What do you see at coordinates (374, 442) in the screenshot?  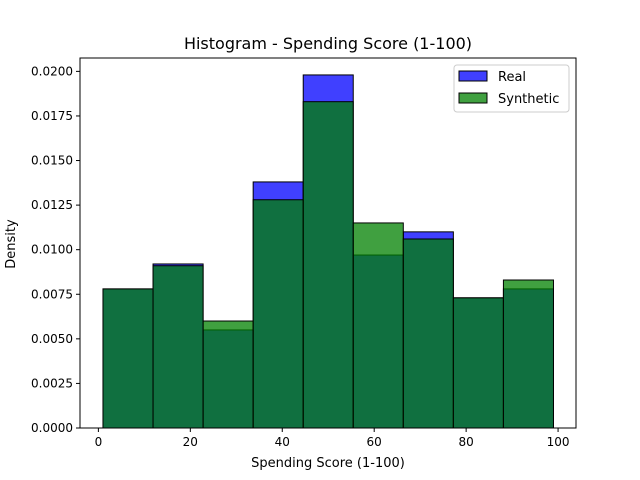 I see `x-tick-label: 60` at bounding box center [374, 442].